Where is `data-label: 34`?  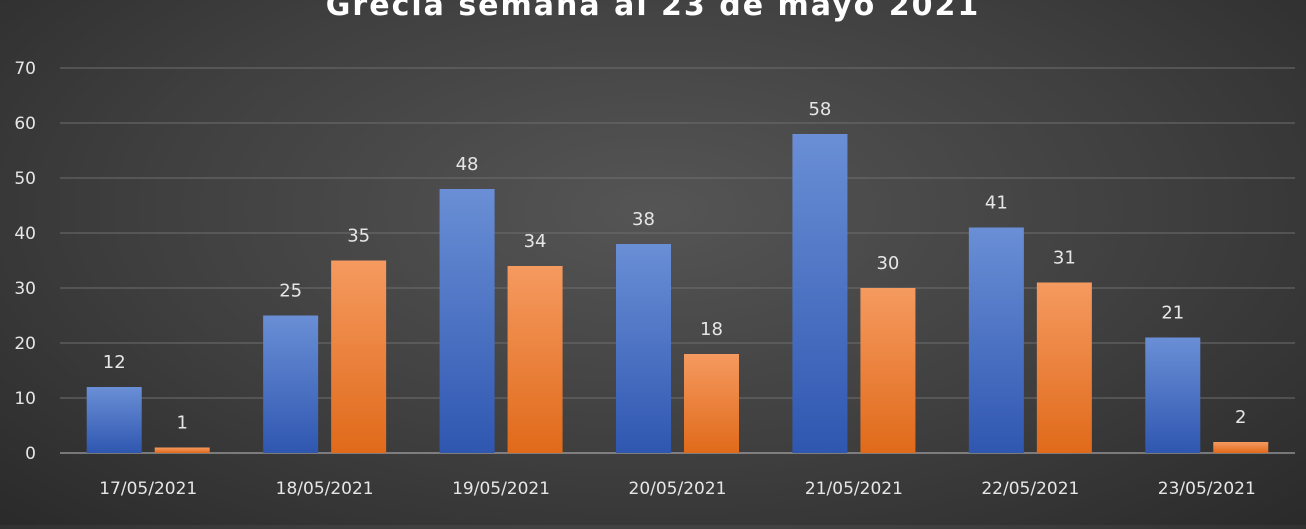
data-label: 34 is located at coordinates (535, 241).